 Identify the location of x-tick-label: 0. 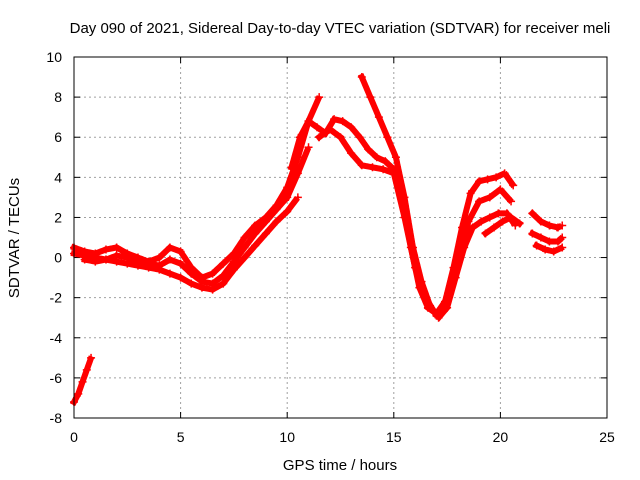
(74, 437).